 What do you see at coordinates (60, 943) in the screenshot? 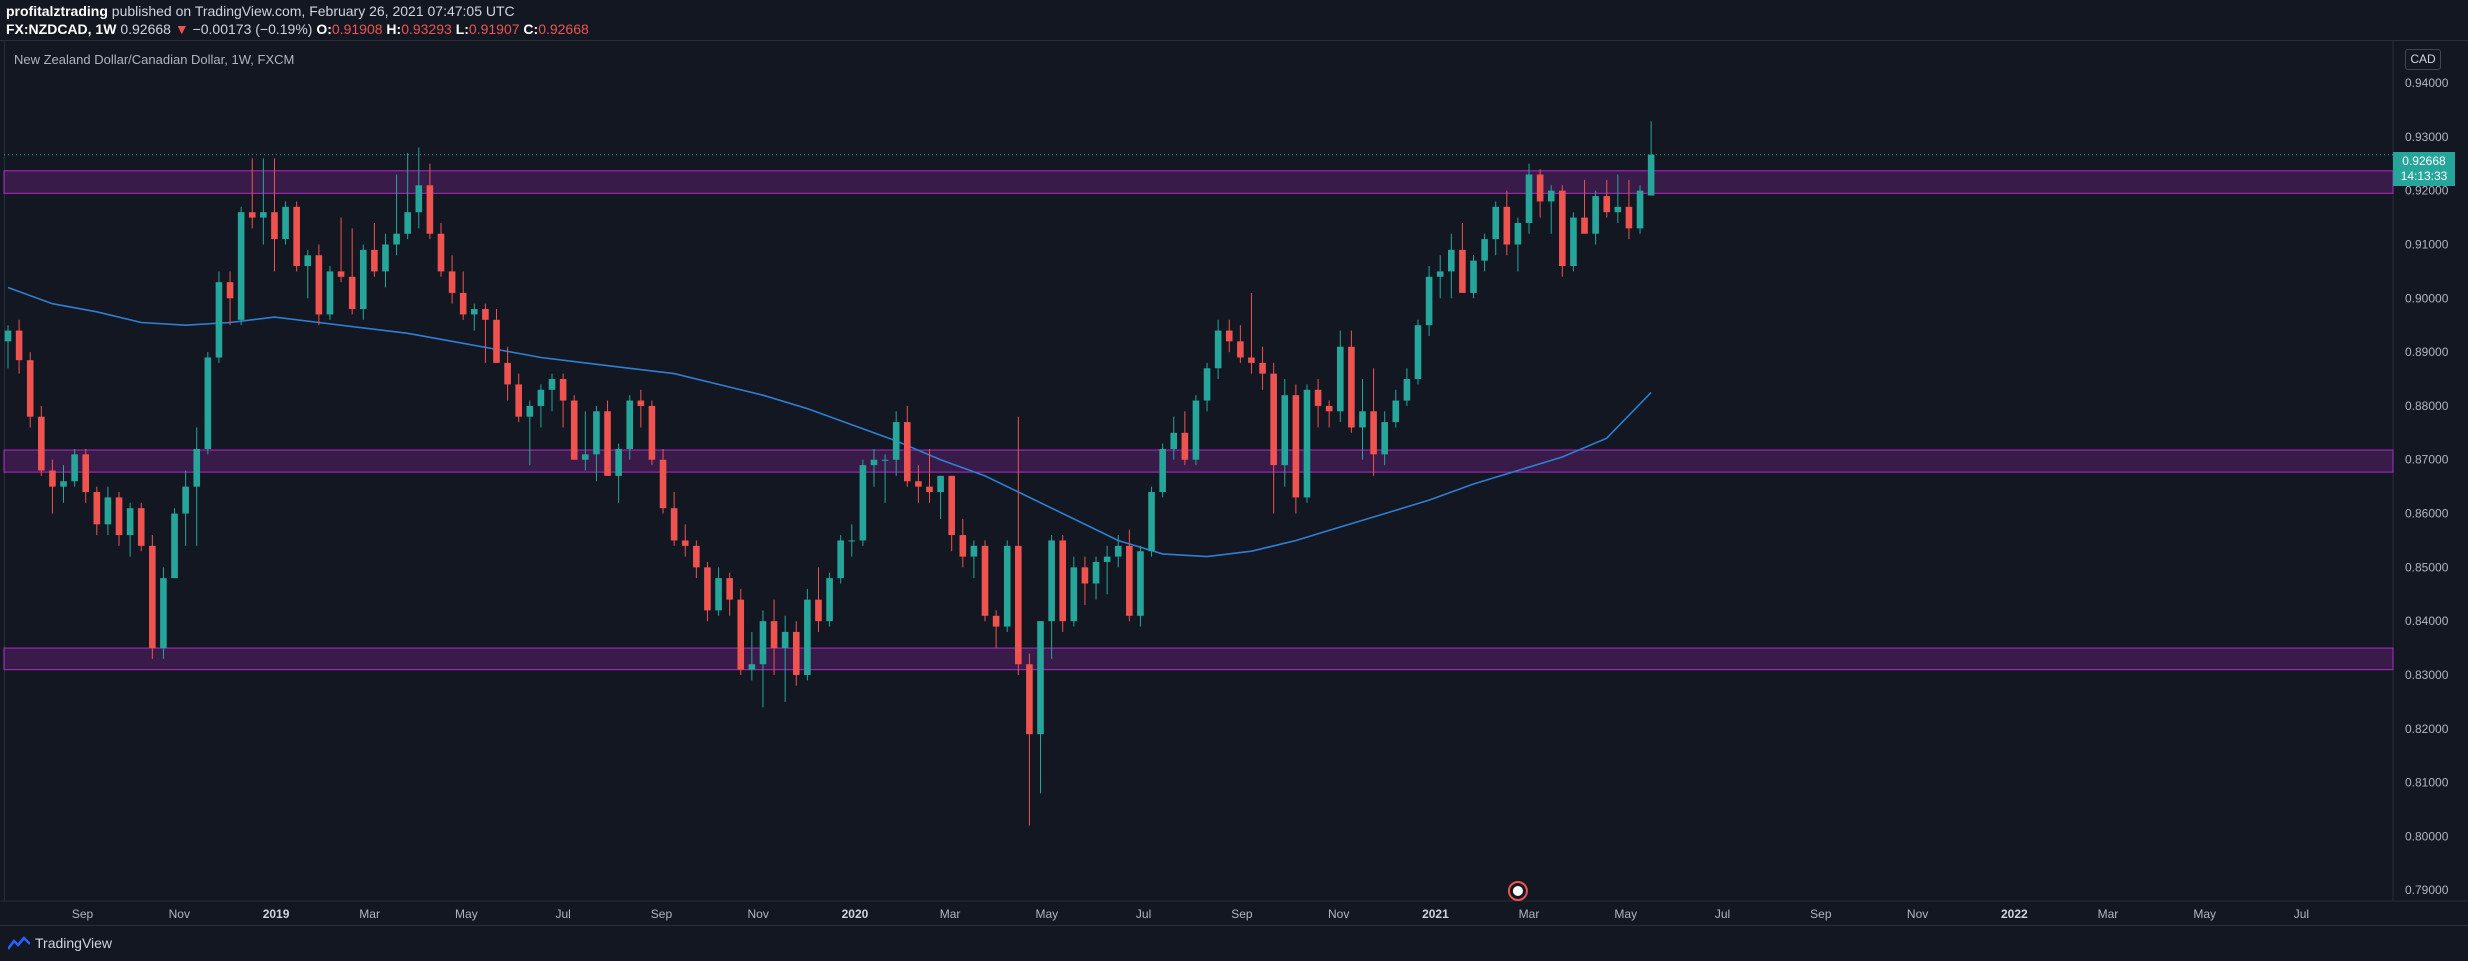
I see `tradingview-brand: TradingView` at bounding box center [60, 943].